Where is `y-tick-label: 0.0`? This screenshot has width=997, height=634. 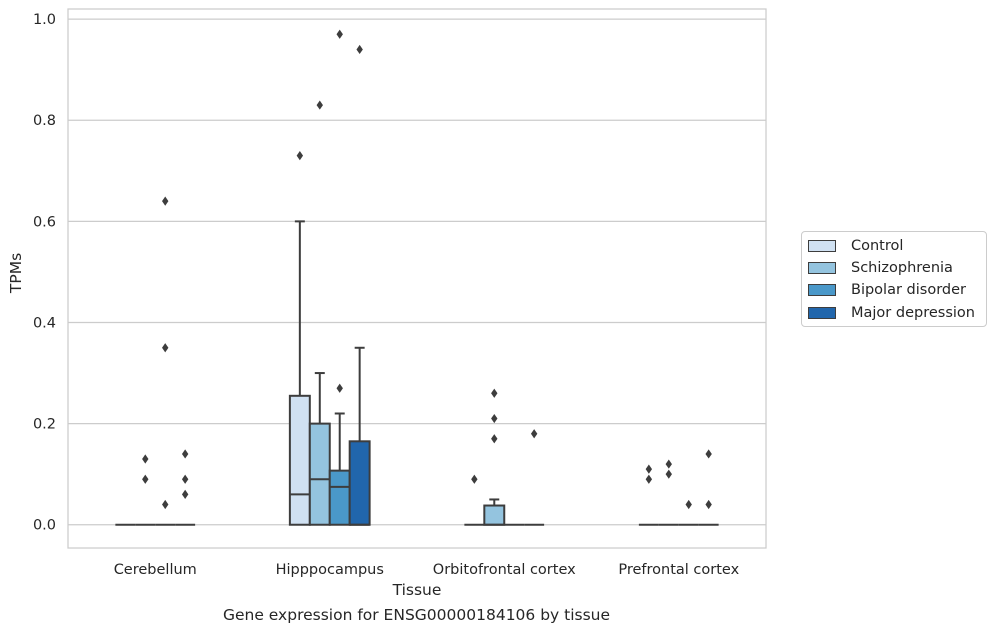 y-tick-label: 0.0 is located at coordinates (44, 526).